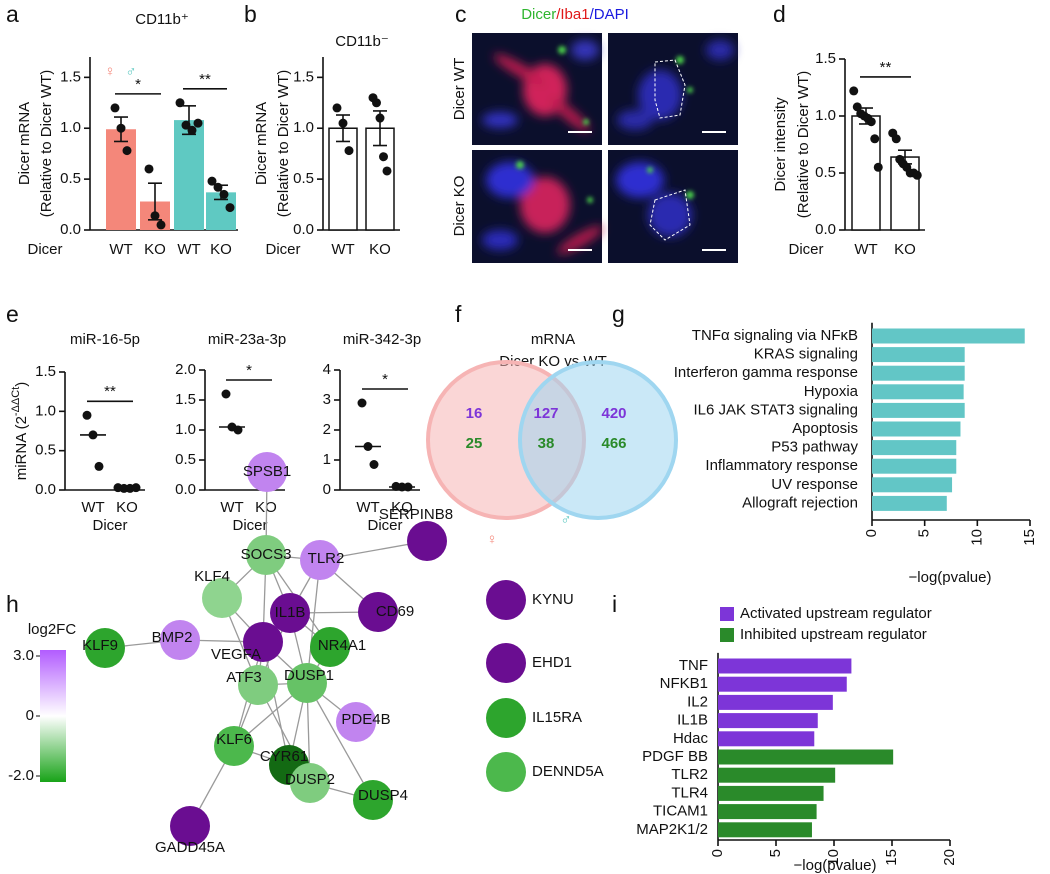  What do you see at coordinates (675, 756) in the screenshot?
I see `y-tick-label: PDGF BB` at bounding box center [675, 756].